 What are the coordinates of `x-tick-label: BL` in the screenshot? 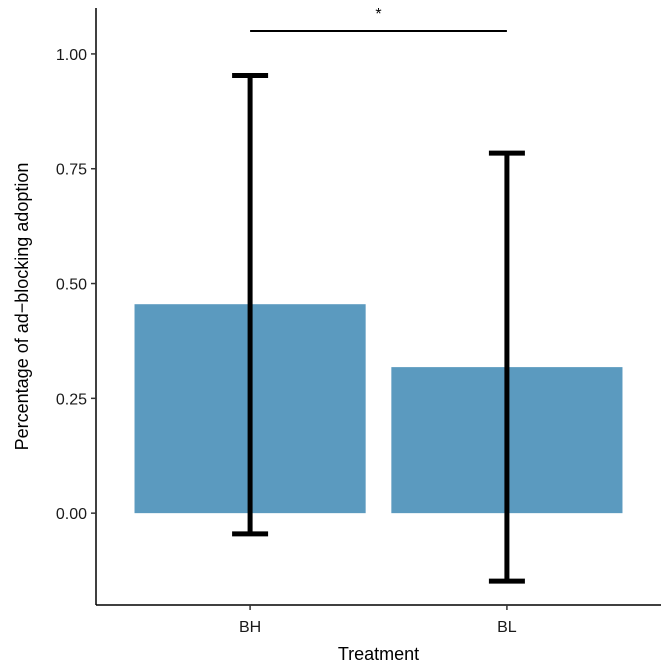 It's located at (507, 627).